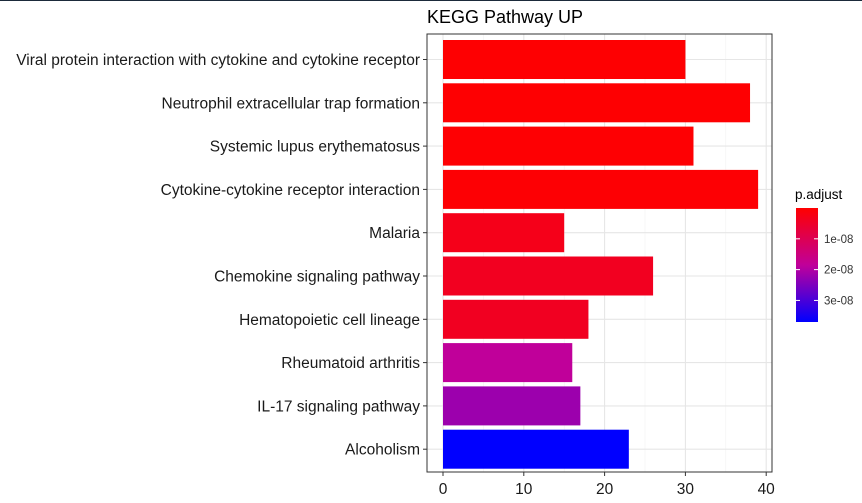 Image resolution: width=862 pixels, height=503 pixels. I want to click on y-tick-label: Systemic lupus erythematosus, so click(315, 147).